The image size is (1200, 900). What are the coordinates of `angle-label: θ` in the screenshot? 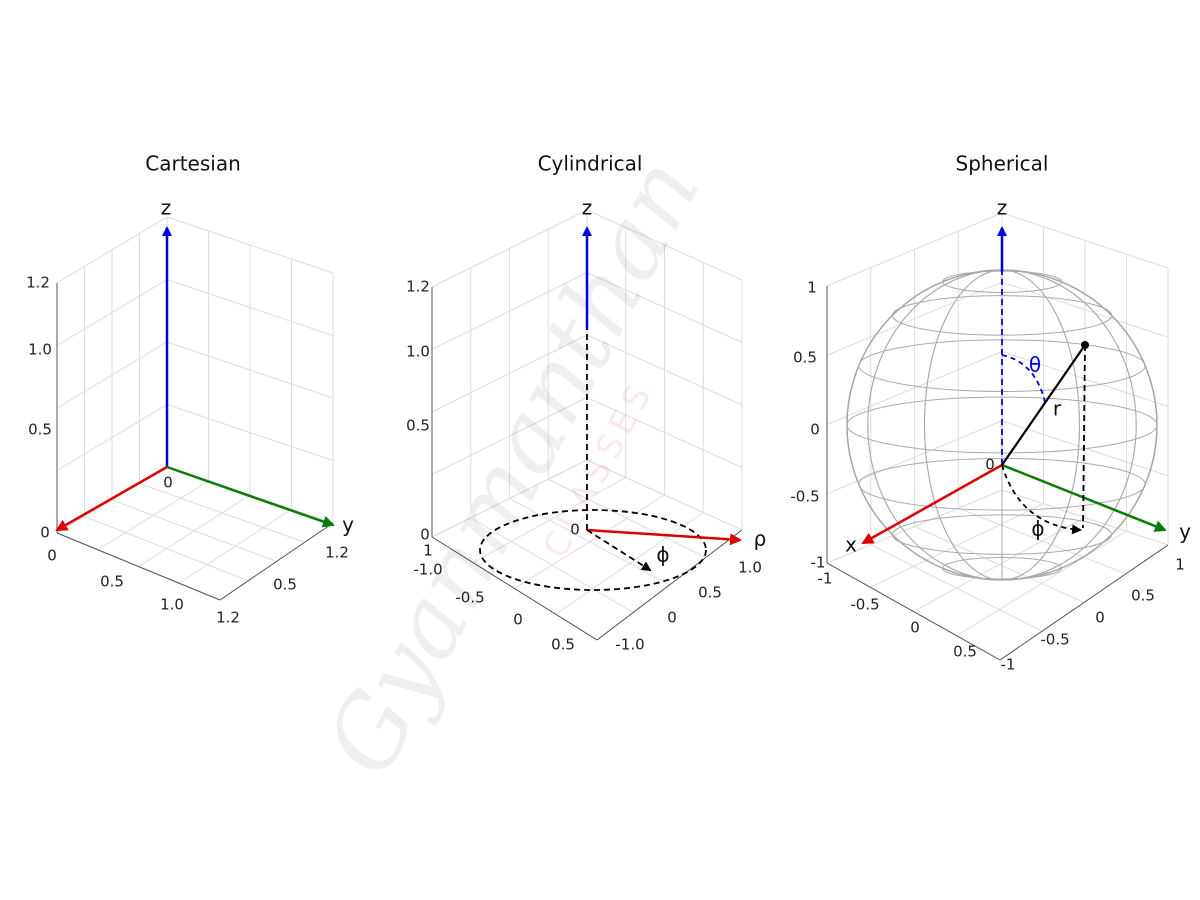 It's located at (1035, 365).